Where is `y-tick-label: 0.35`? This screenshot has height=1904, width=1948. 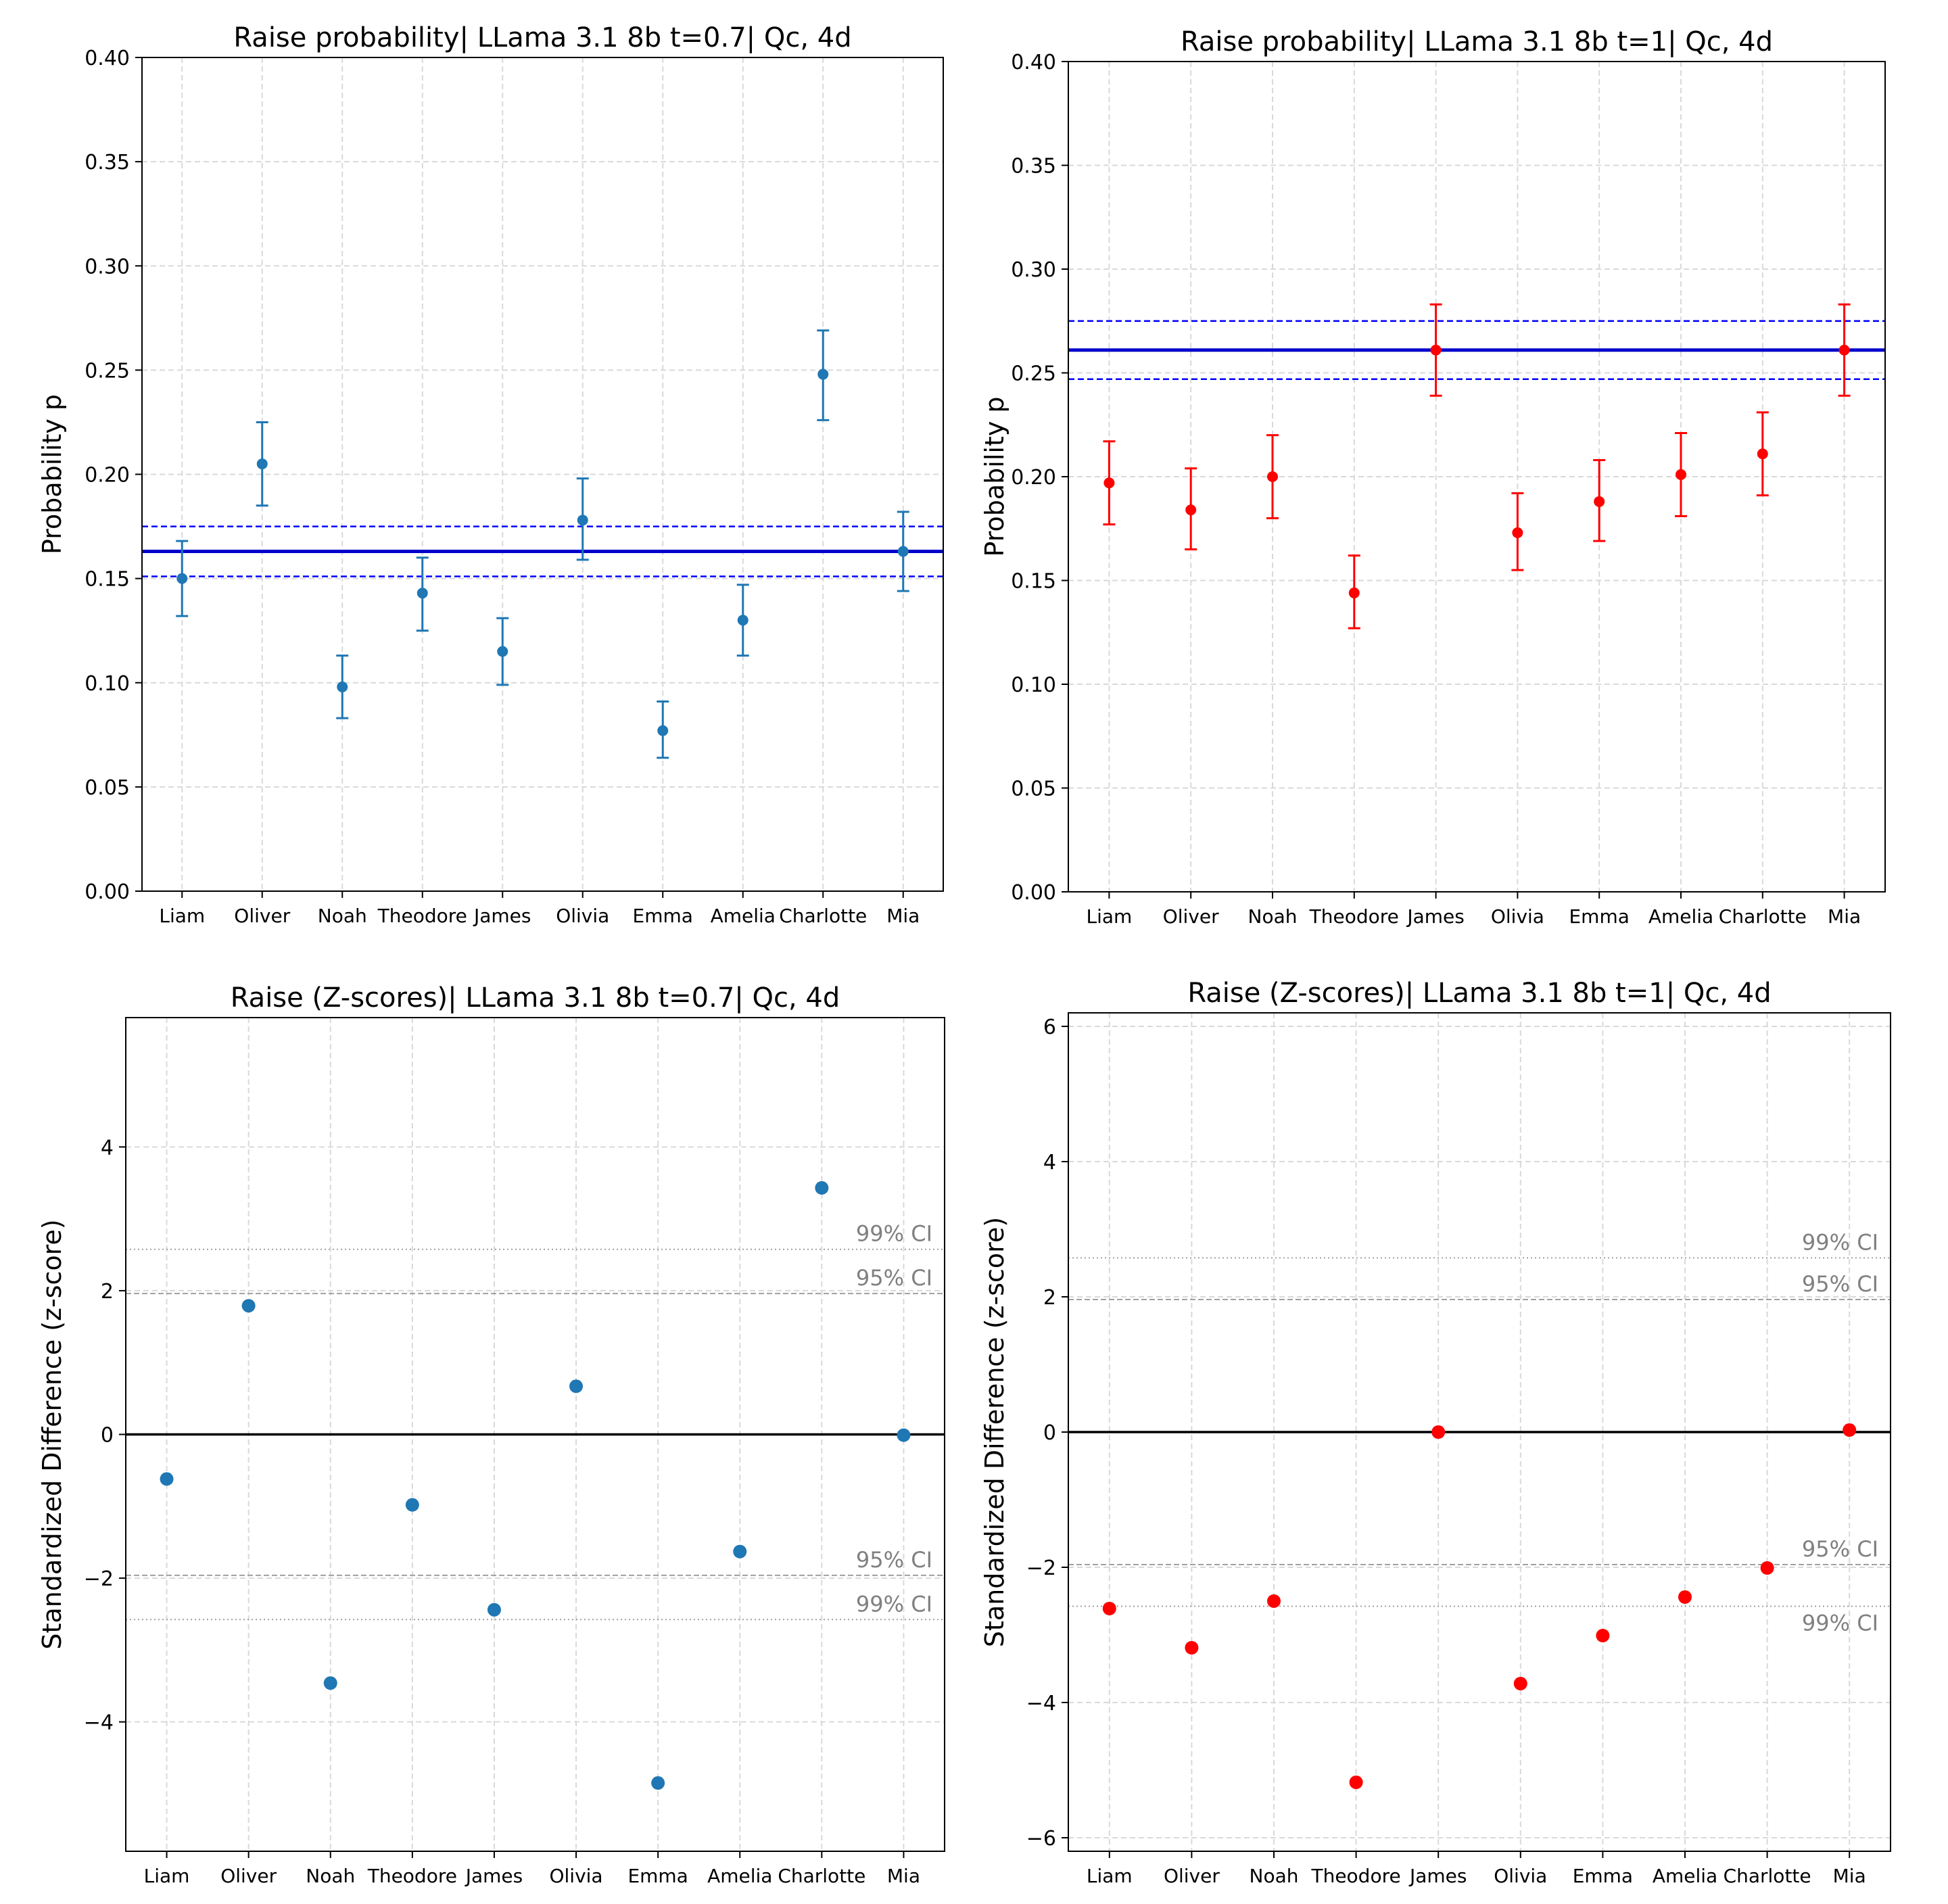 y-tick-label: 0.35 is located at coordinates (108, 162).